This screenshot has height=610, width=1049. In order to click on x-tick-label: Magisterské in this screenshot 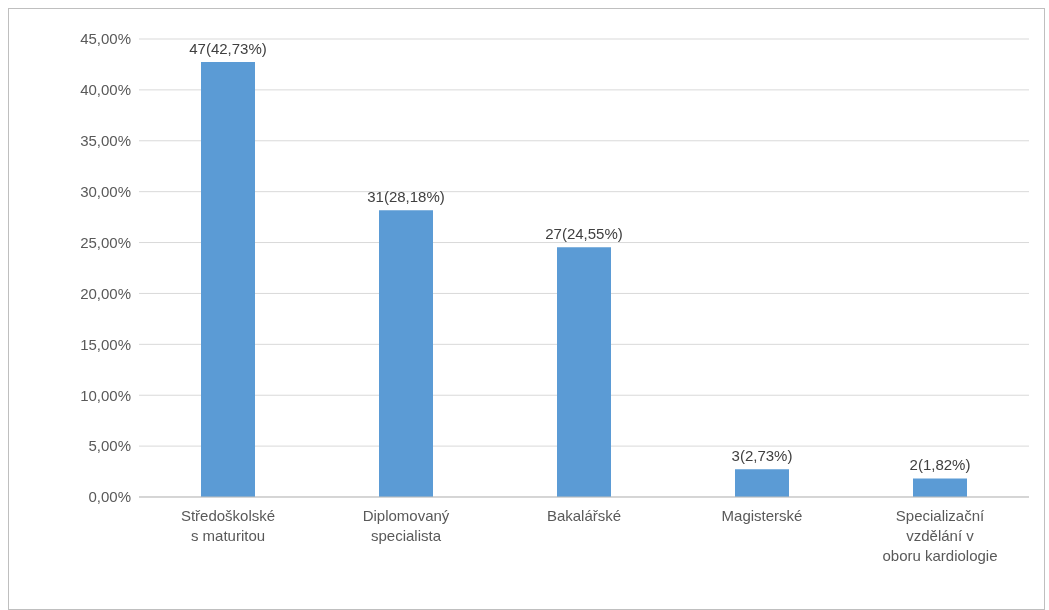, I will do `click(762, 515)`.